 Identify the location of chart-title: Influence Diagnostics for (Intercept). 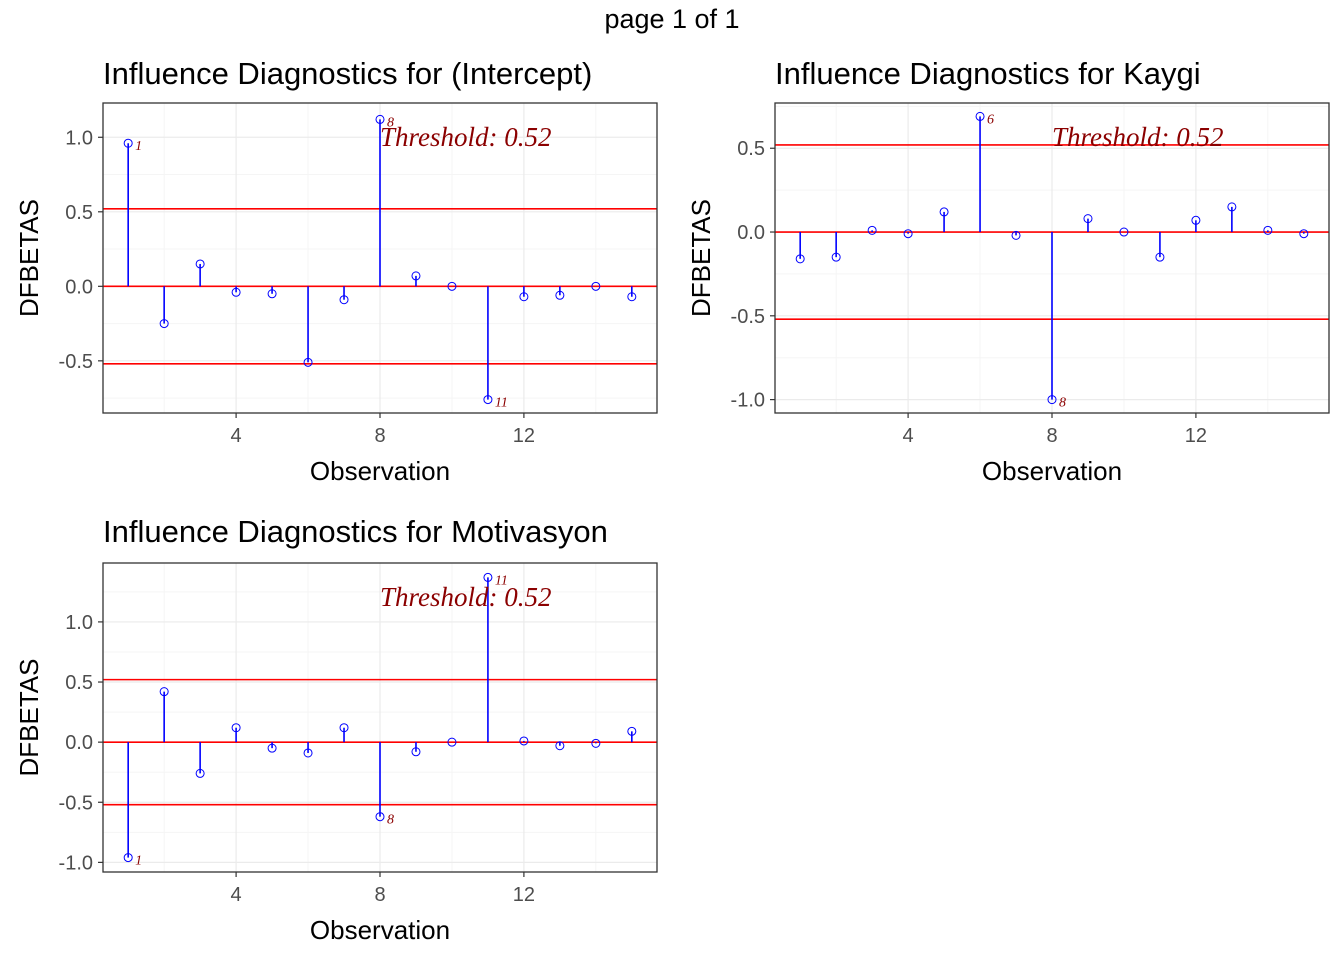
(347, 73).